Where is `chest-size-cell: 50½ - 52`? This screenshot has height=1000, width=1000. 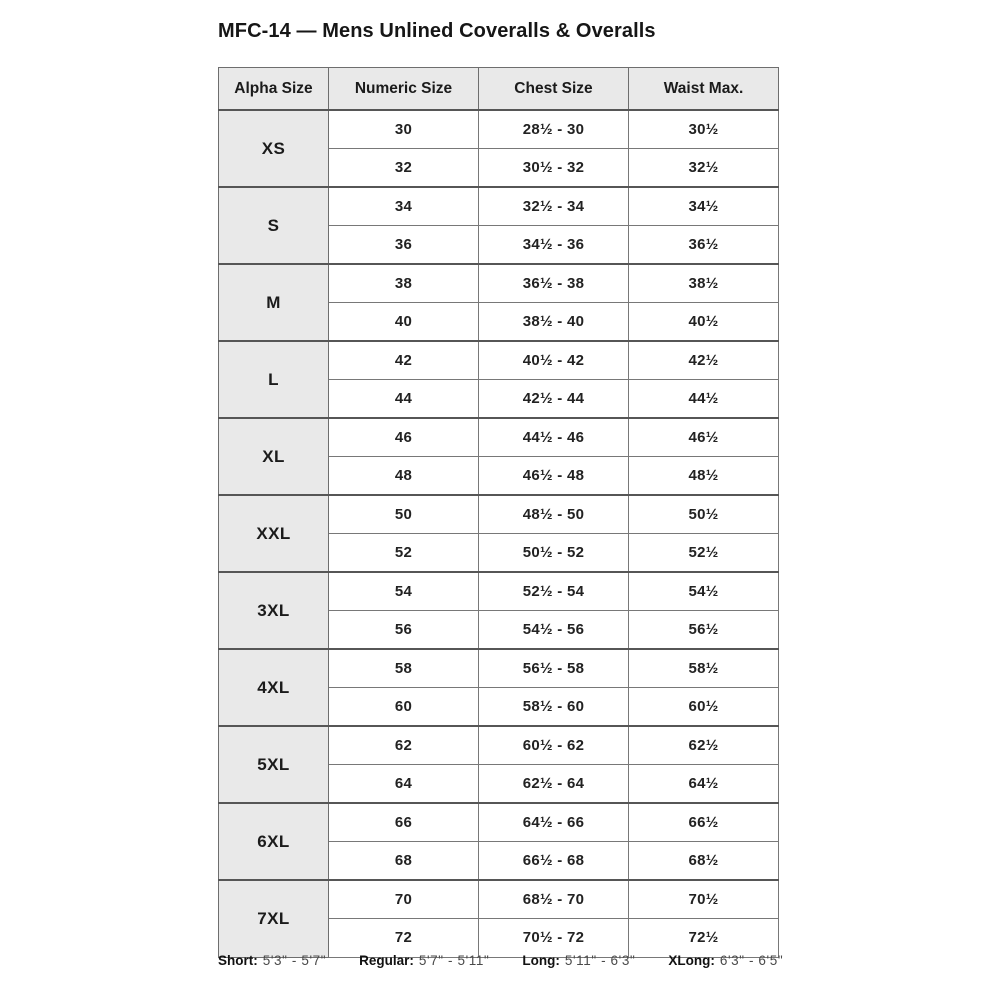 chest-size-cell: 50½ - 52 is located at coordinates (553, 553).